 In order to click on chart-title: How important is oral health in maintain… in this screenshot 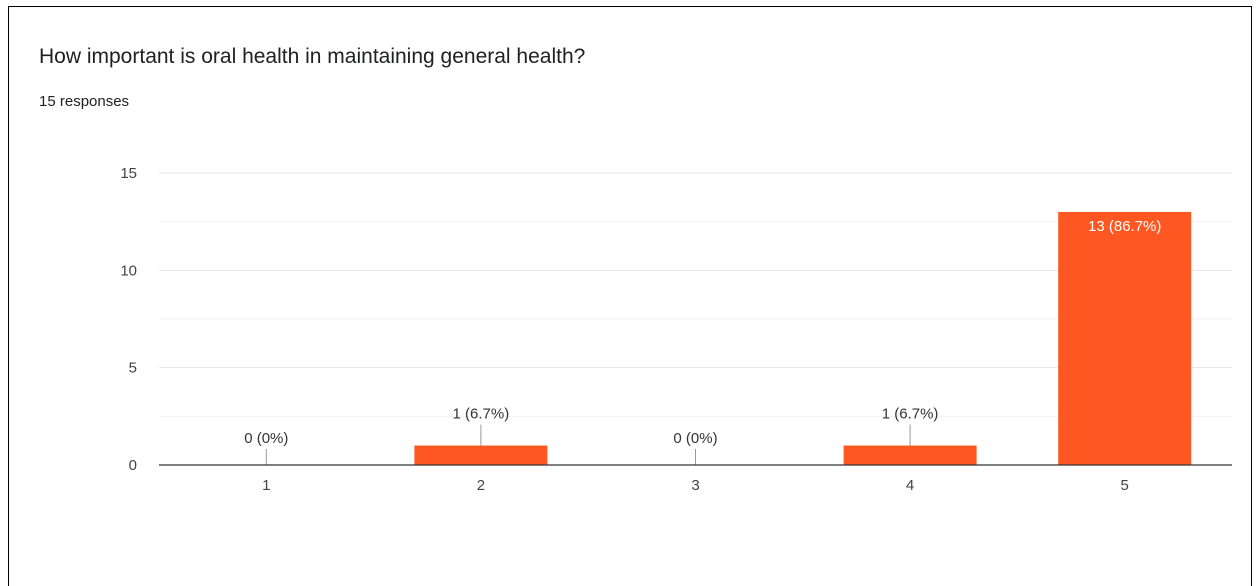, I will do `click(312, 56)`.